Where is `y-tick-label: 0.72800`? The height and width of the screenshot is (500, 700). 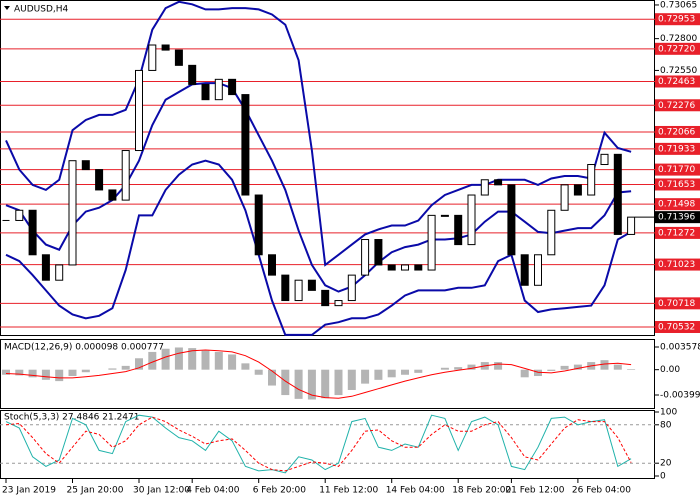 y-tick-label: 0.72800 is located at coordinates (678, 39).